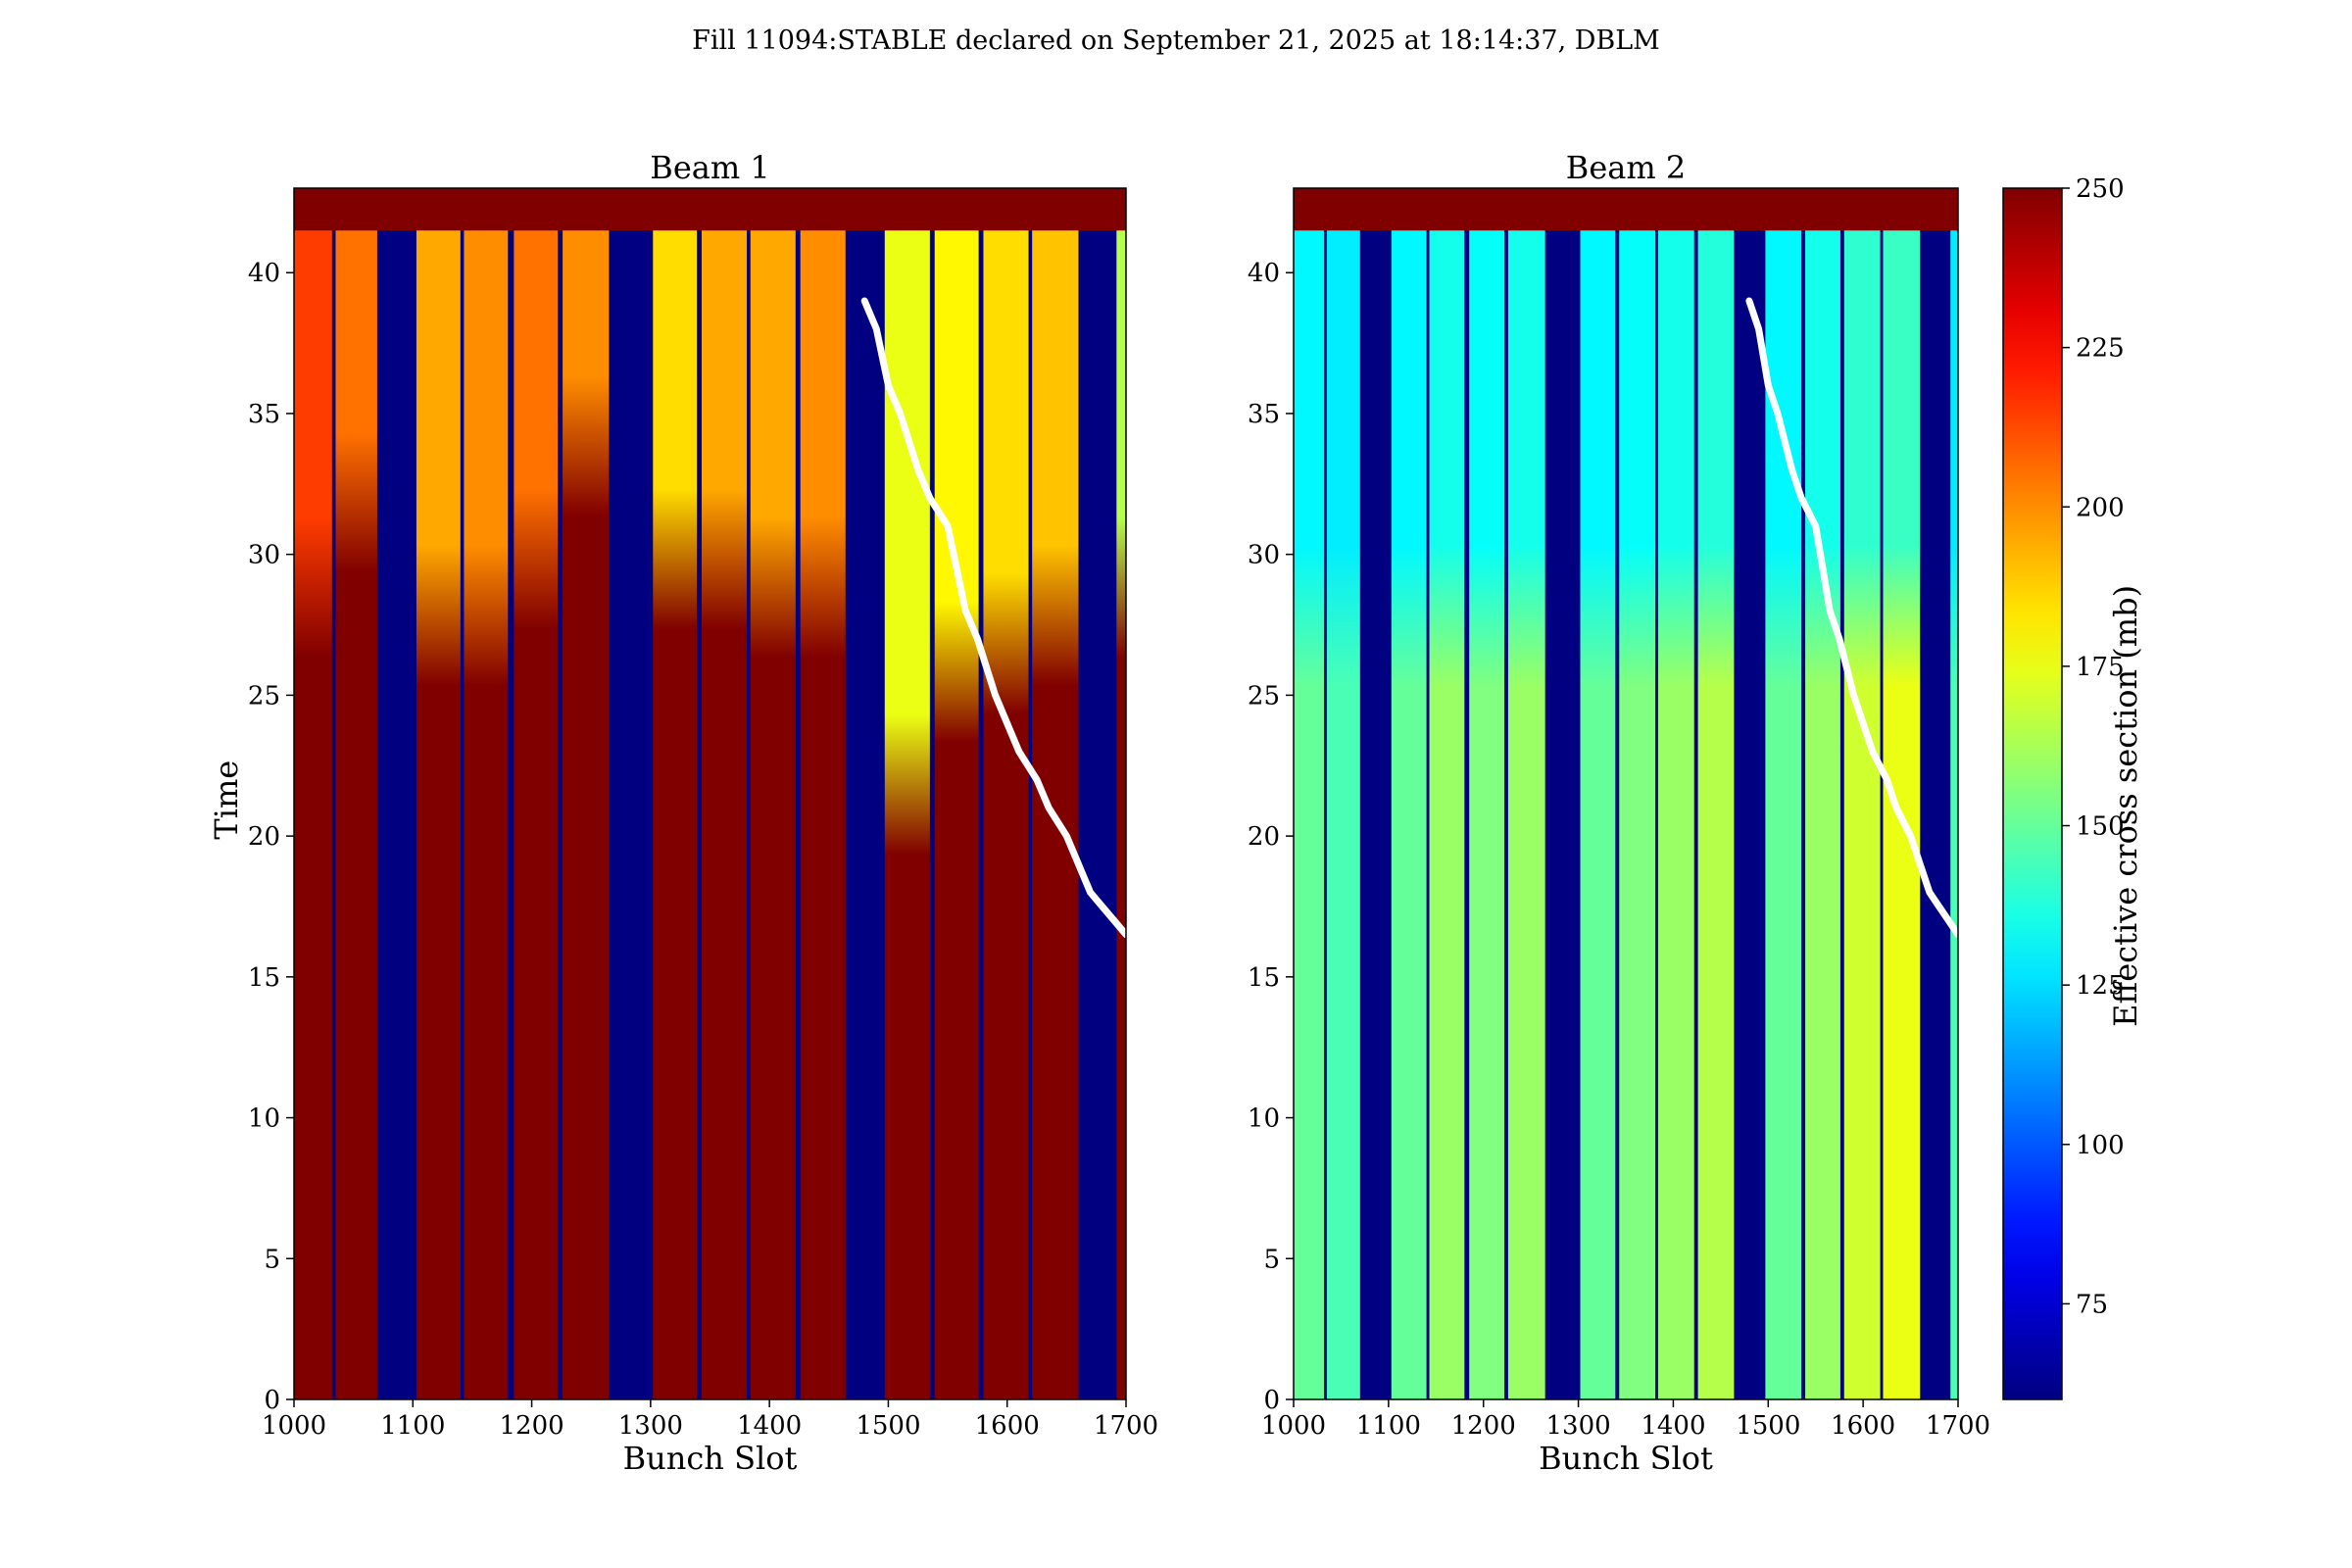 This screenshot has height=1568, width=2352. What do you see at coordinates (1626, 167) in the screenshot?
I see `beam-2-title: Beam 2` at bounding box center [1626, 167].